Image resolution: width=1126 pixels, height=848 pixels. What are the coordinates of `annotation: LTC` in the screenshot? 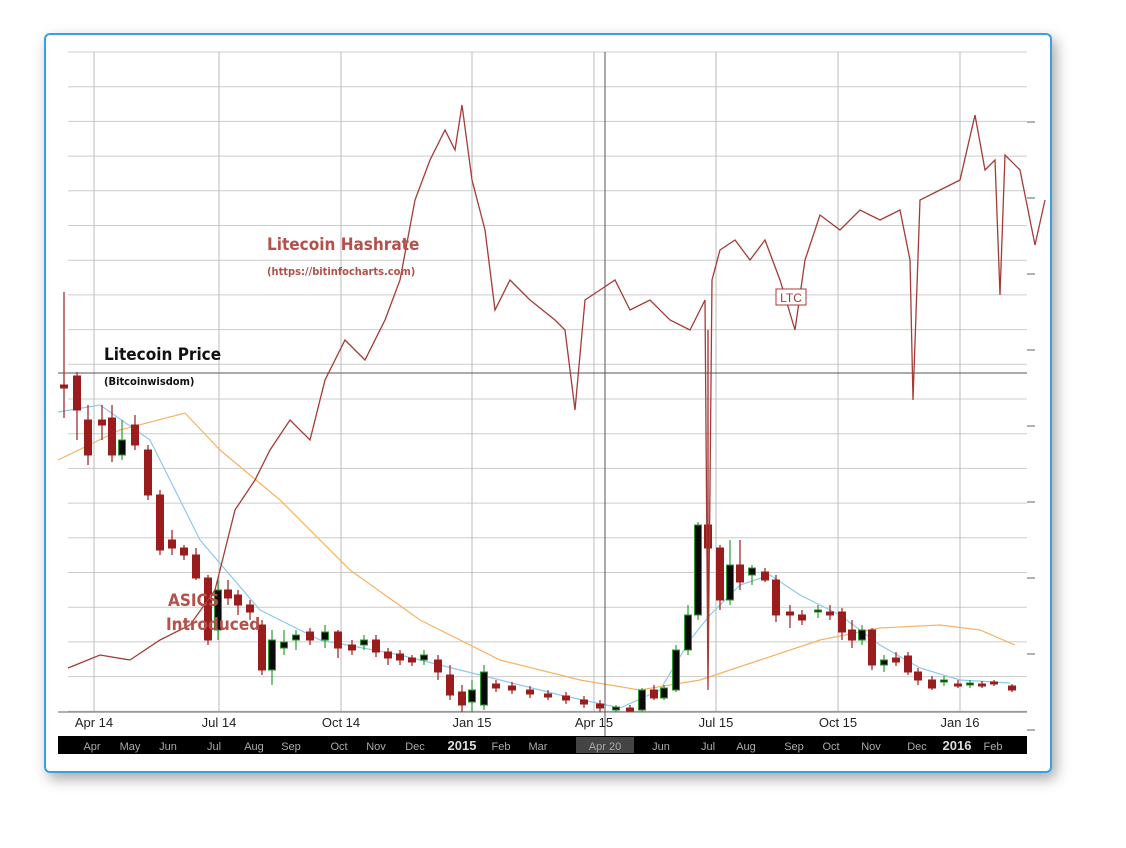 It's located at (791, 298).